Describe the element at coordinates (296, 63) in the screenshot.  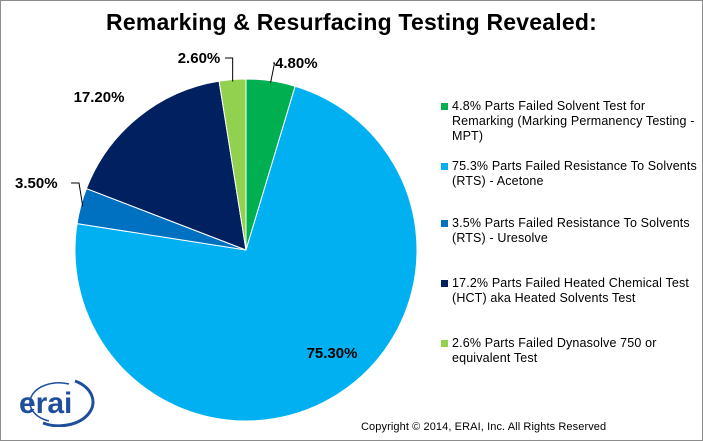
I see `data-label-mpt: 4.80%` at that location.